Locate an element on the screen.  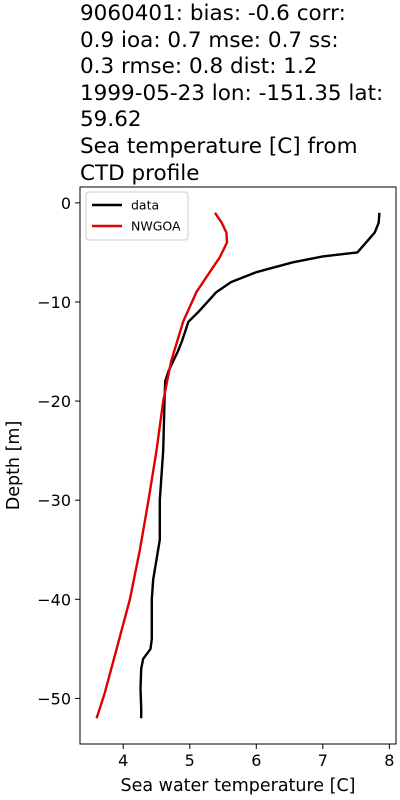
y-axis-label: Depth [m] is located at coordinates (14, 466).